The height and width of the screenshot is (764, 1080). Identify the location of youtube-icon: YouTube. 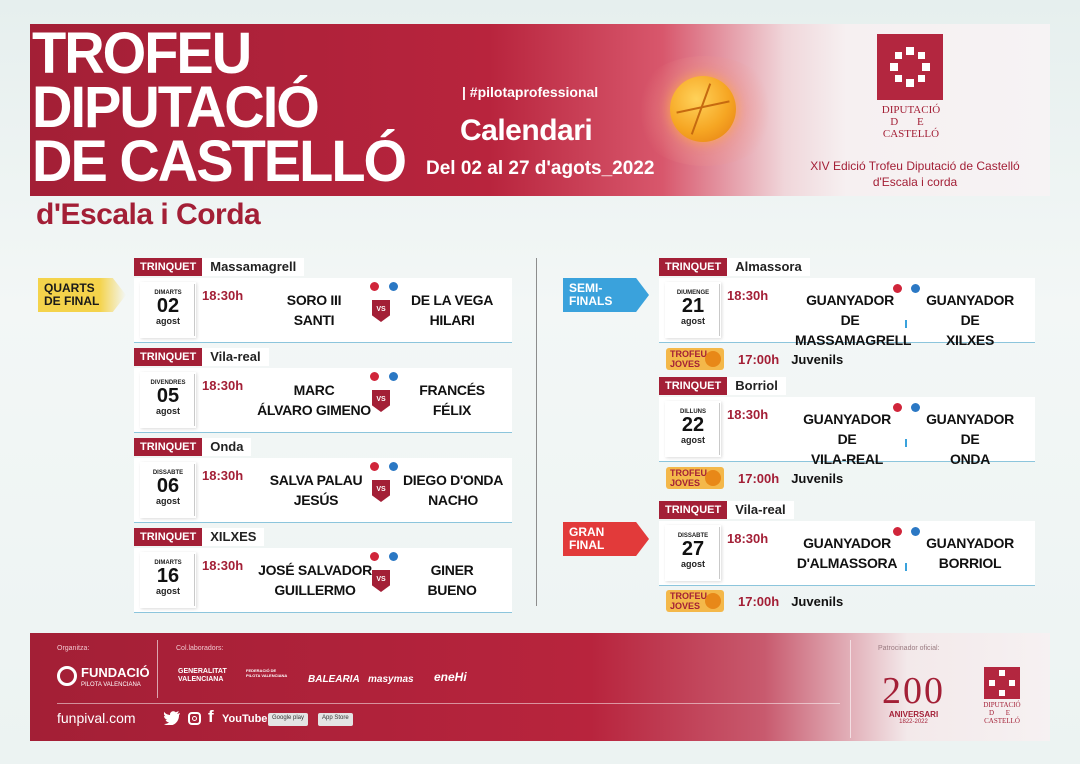
(245, 719).